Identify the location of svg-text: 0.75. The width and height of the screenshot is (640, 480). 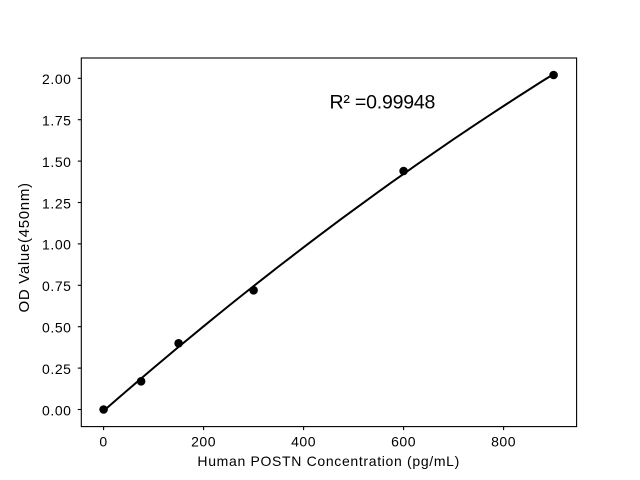
(56, 286).